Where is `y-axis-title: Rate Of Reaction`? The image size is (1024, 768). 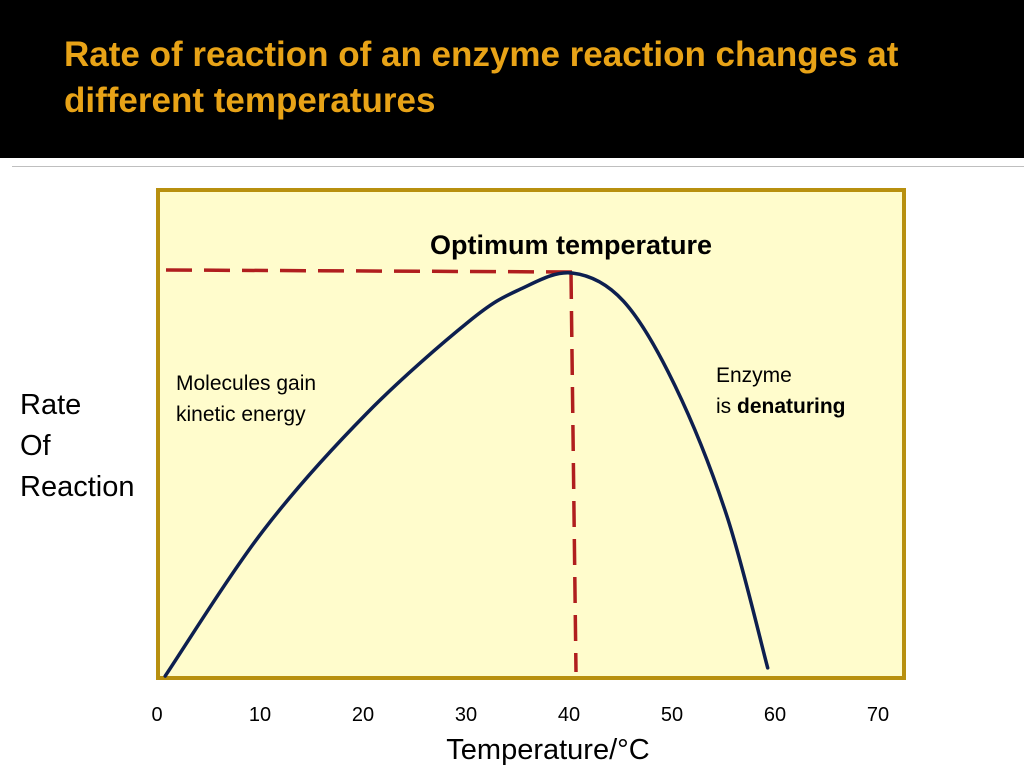
y-axis-title: Rate Of Reaction is located at coordinates (77, 446).